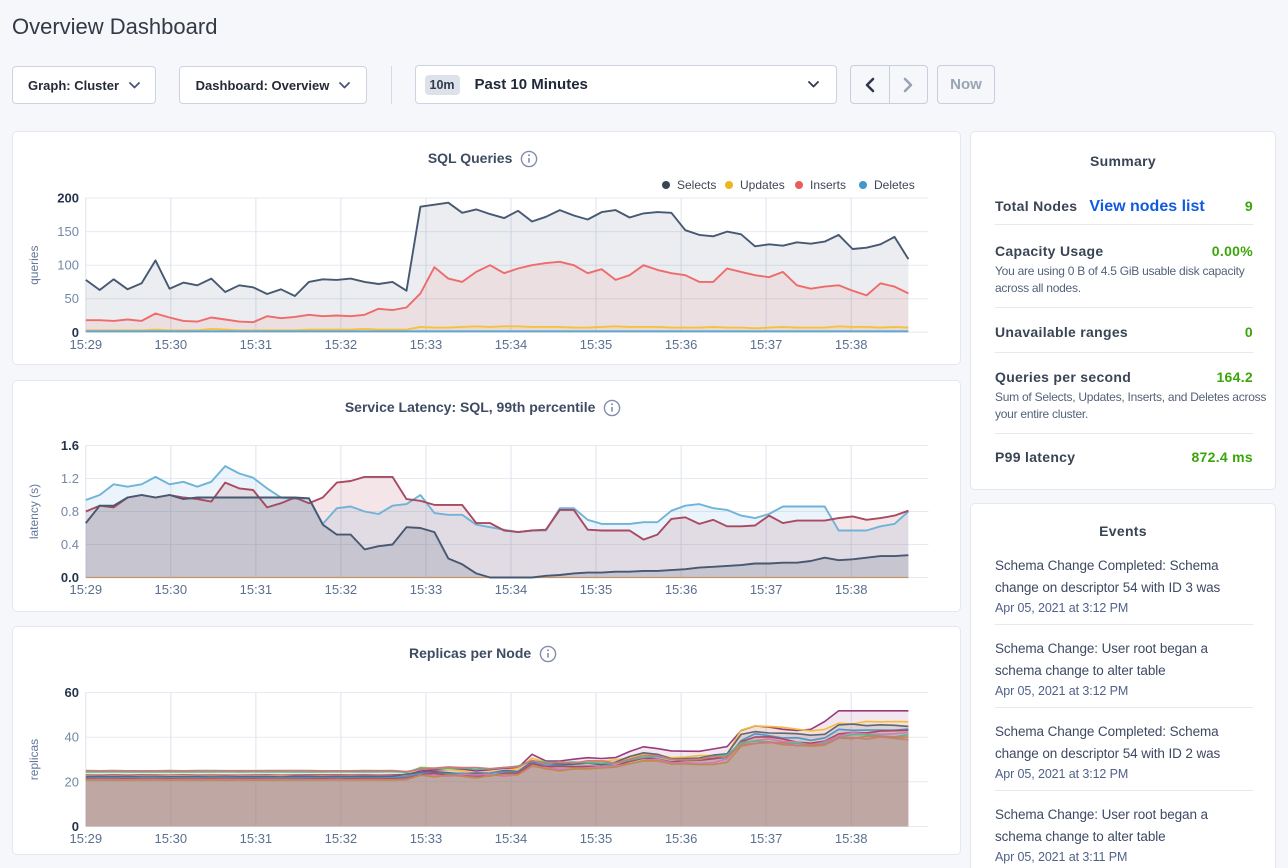  What do you see at coordinates (68, 198) in the screenshot?
I see `svg-text: 200` at bounding box center [68, 198].